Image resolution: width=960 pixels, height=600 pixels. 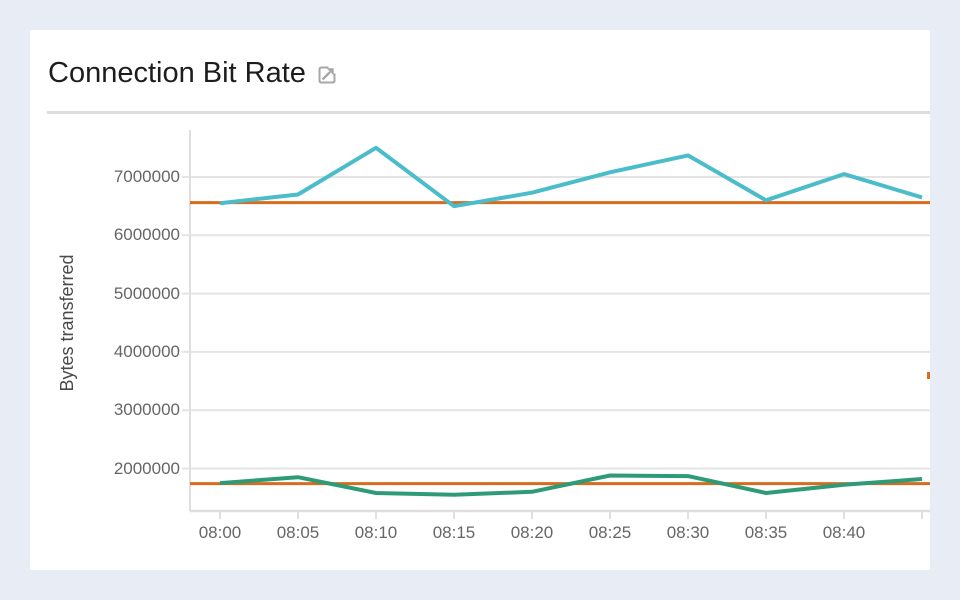 I want to click on y-tick-label: 2000000, so click(x=146, y=468).